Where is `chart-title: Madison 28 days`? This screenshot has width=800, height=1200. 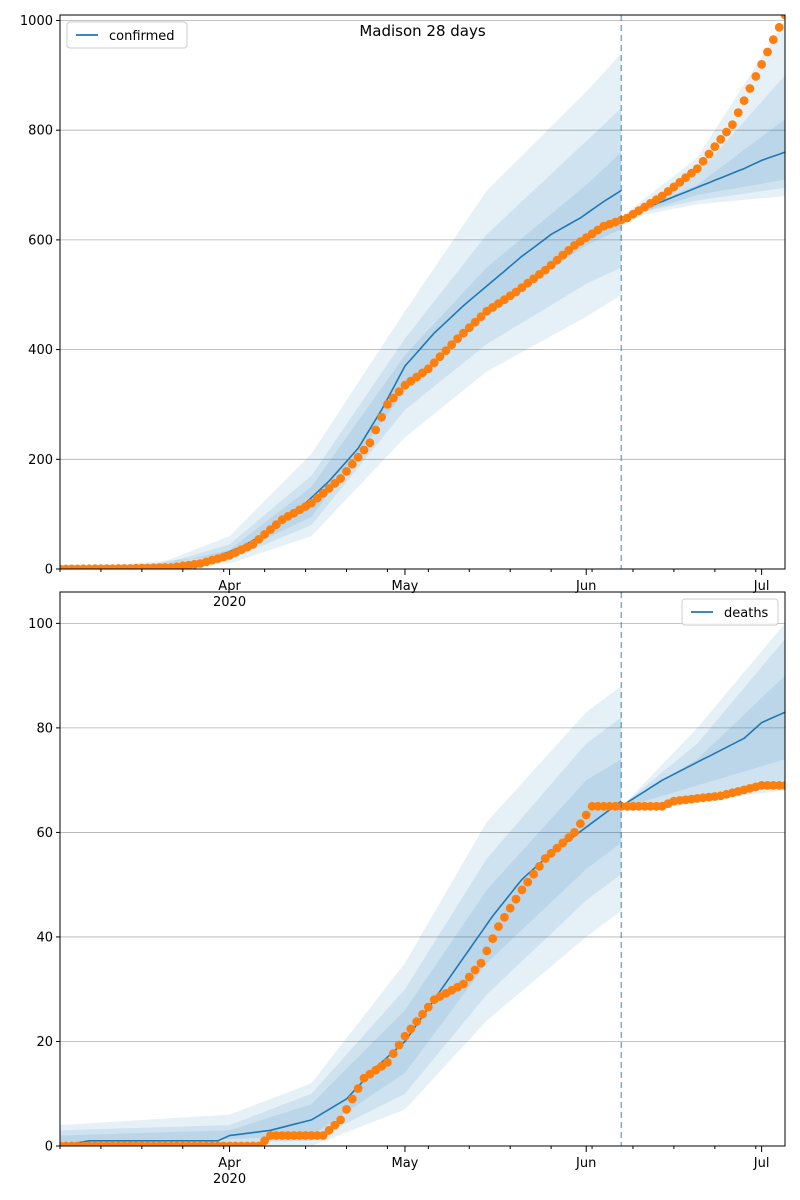
chart-title: Madison 28 days is located at coordinates (422, 31).